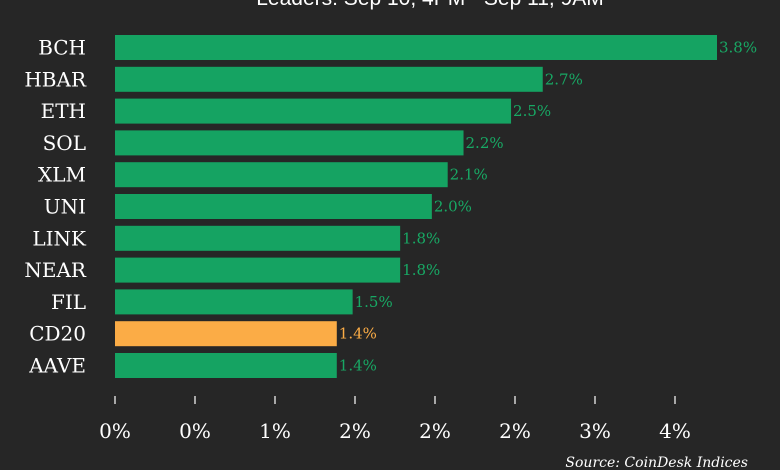 This screenshot has width=780, height=470. What do you see at coordinates (421, 238) in the screenshot?
I see `value-label-link: 1.8%` at bounding box center [421, 238].